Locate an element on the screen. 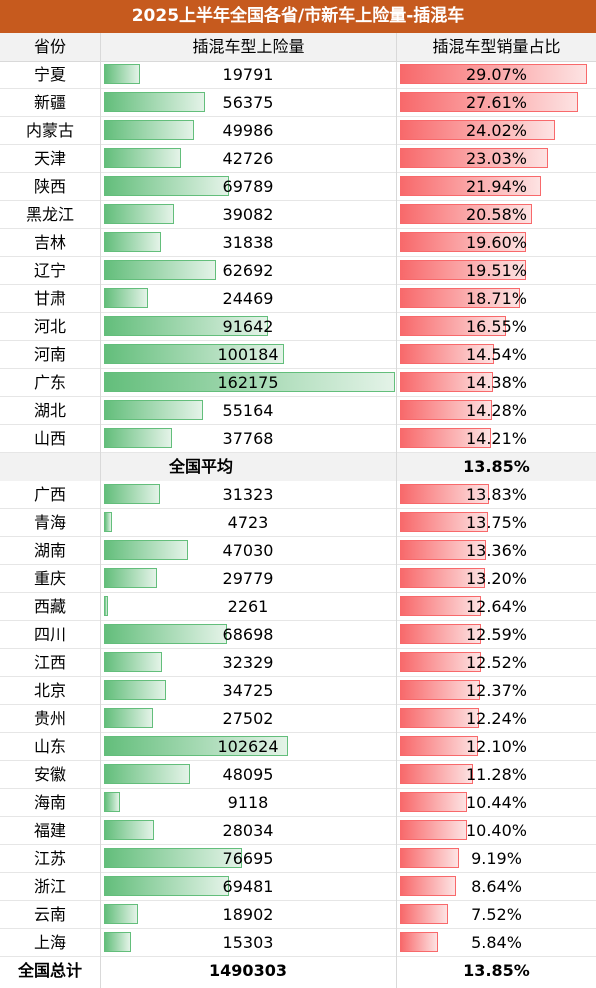 This screenshot has height=988, width=596. province-cell: 辽宁 is located at coordinates (49, 270).